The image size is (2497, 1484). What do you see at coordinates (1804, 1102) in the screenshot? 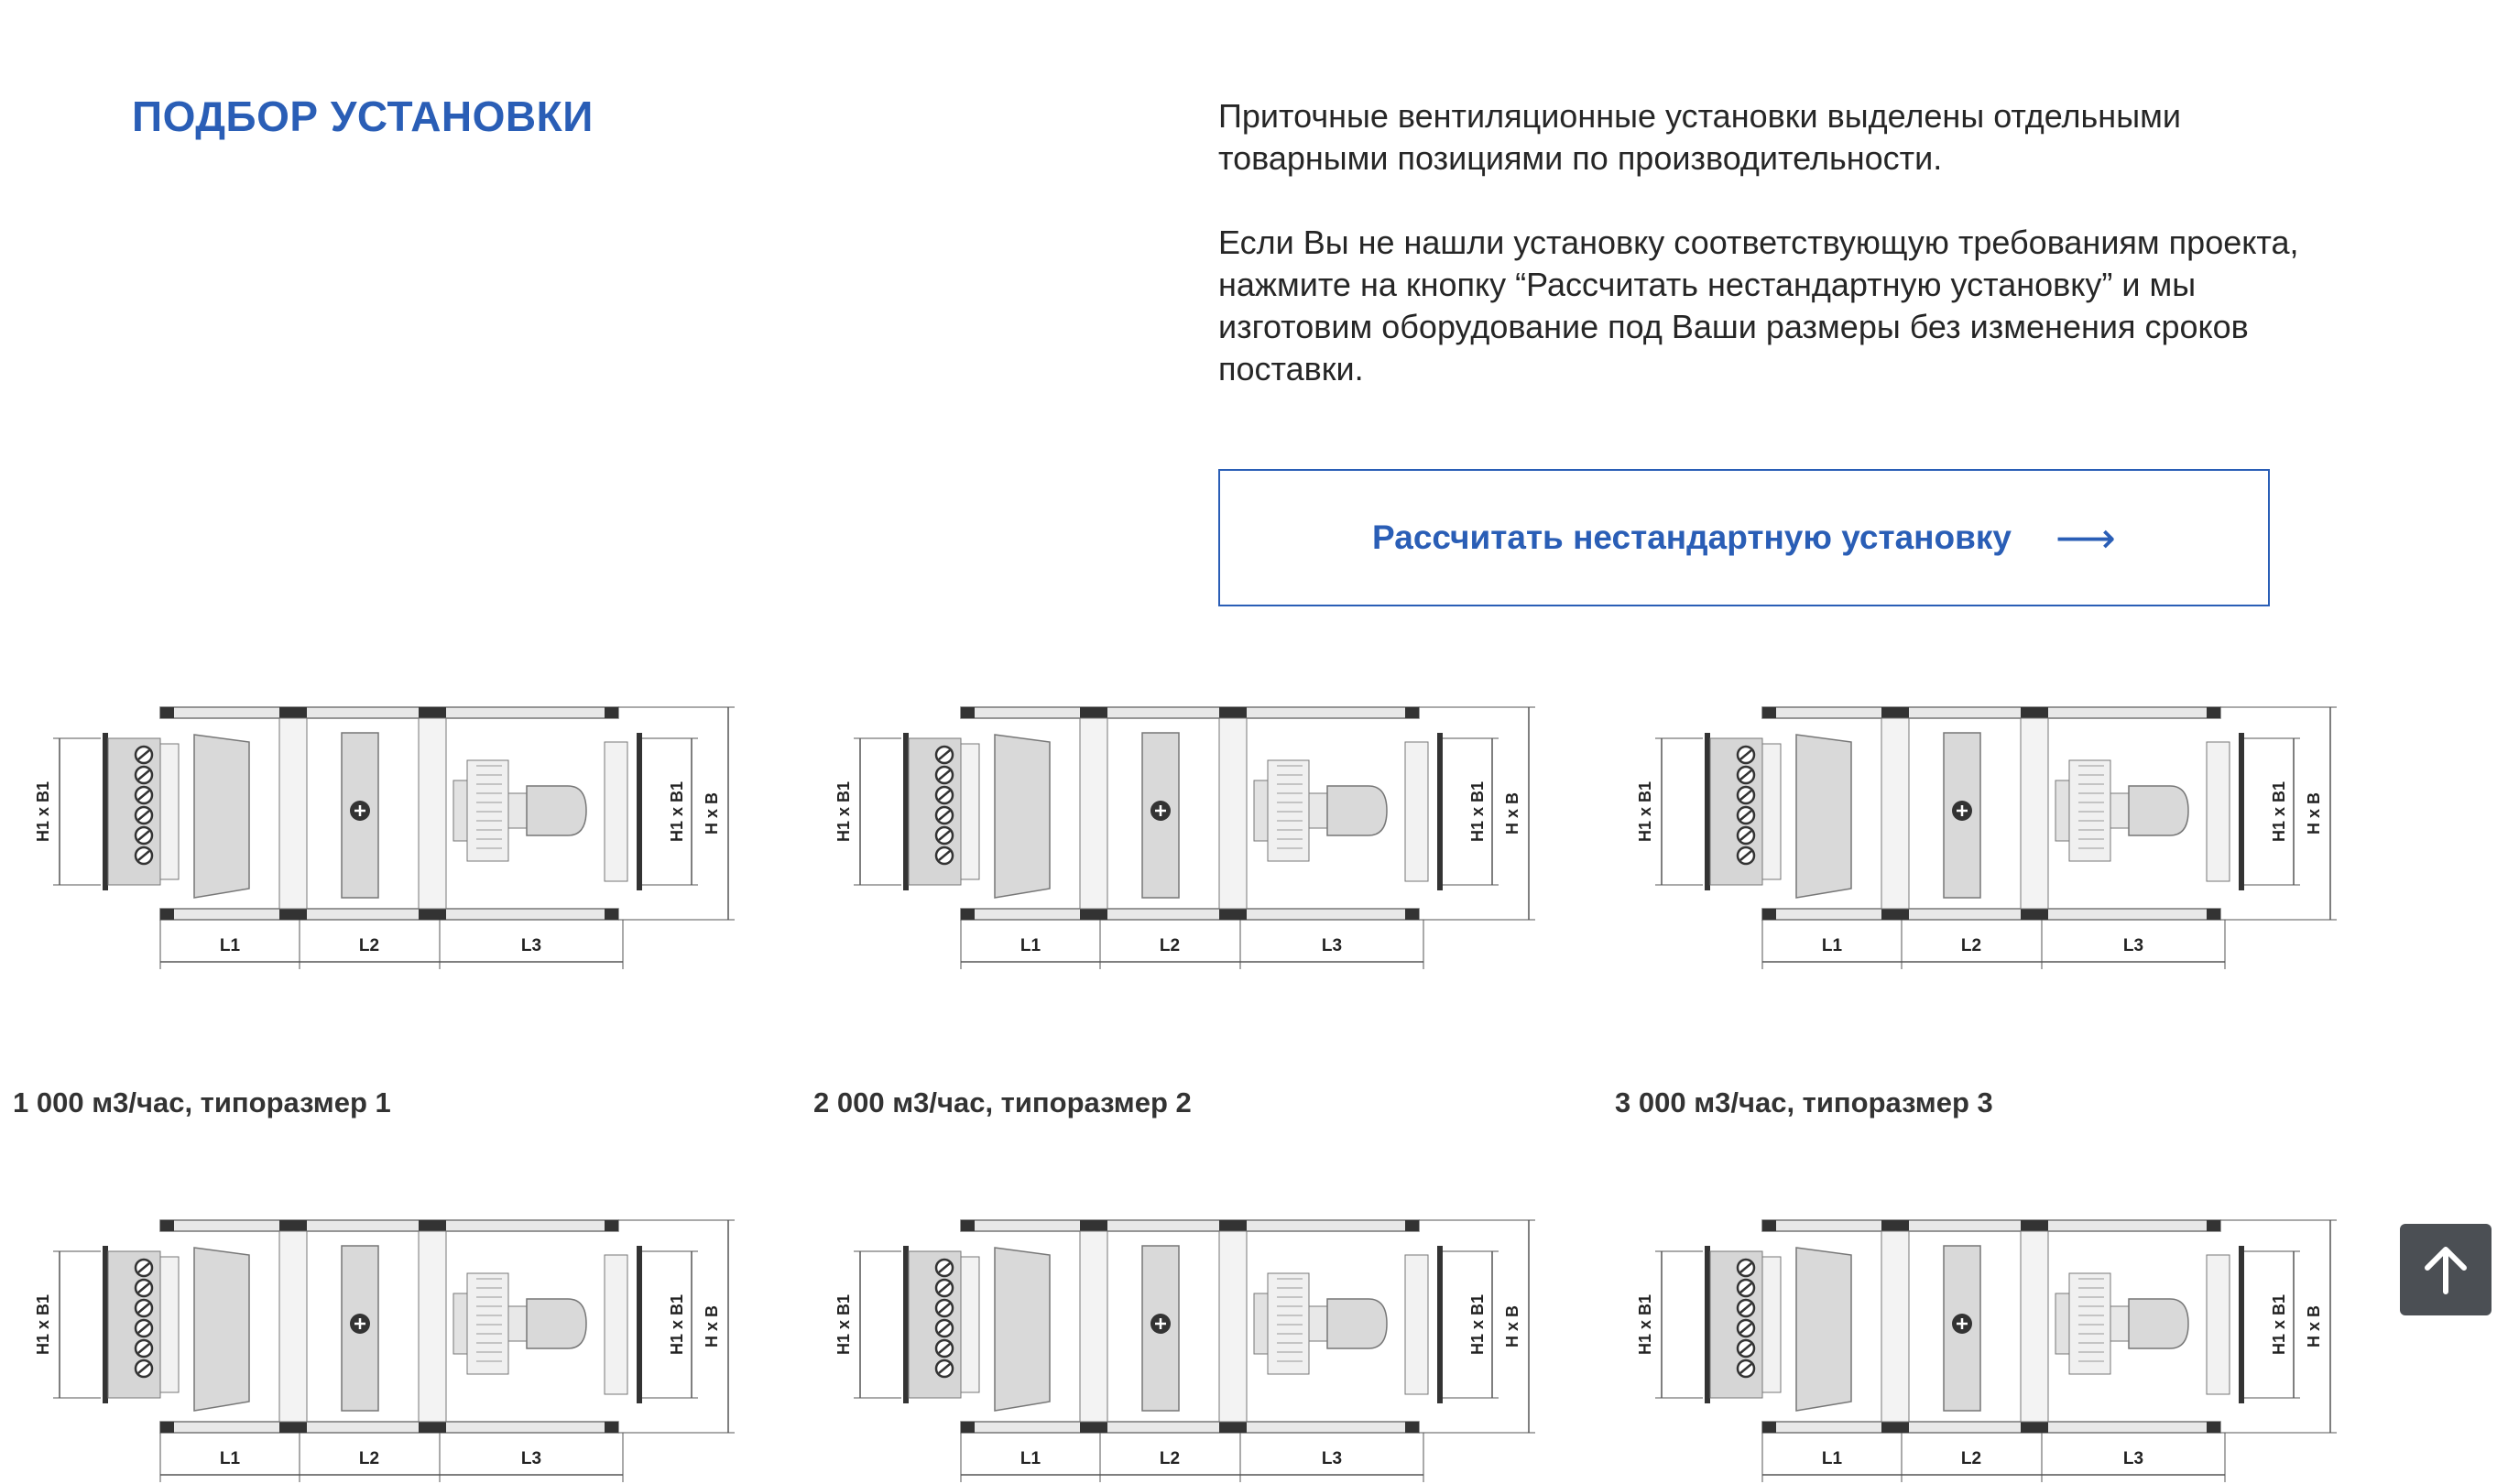
I see `product-caption-3: 3 000 м3/час, типоразмер 3` at bounding box center [1804, 1102].